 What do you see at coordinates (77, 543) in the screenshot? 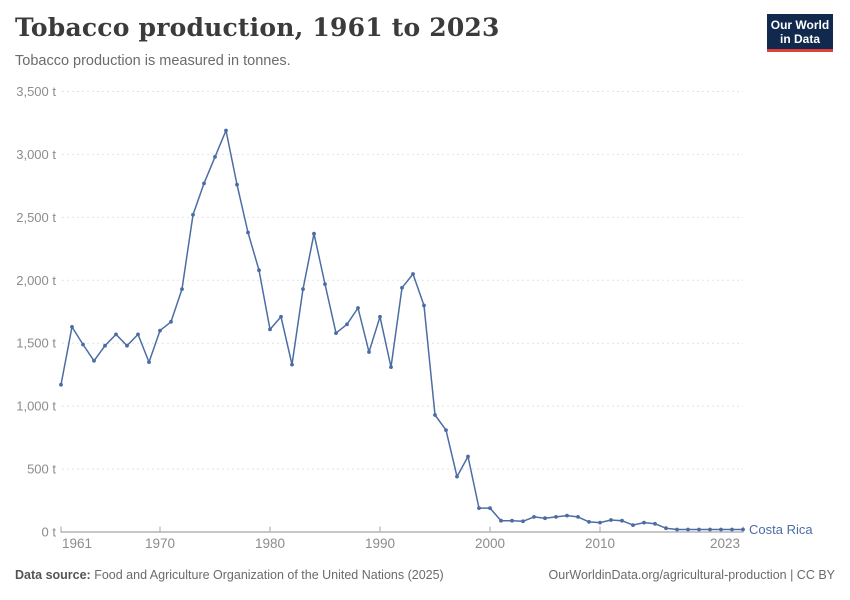
I see `x-tick-label: 1961` at bounding box center [77, 543].